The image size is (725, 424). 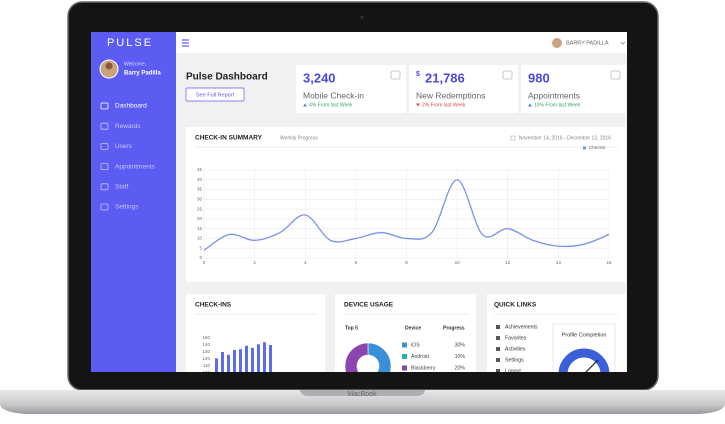 I want to click on nav-item: Users, so click(x=124, y=146).